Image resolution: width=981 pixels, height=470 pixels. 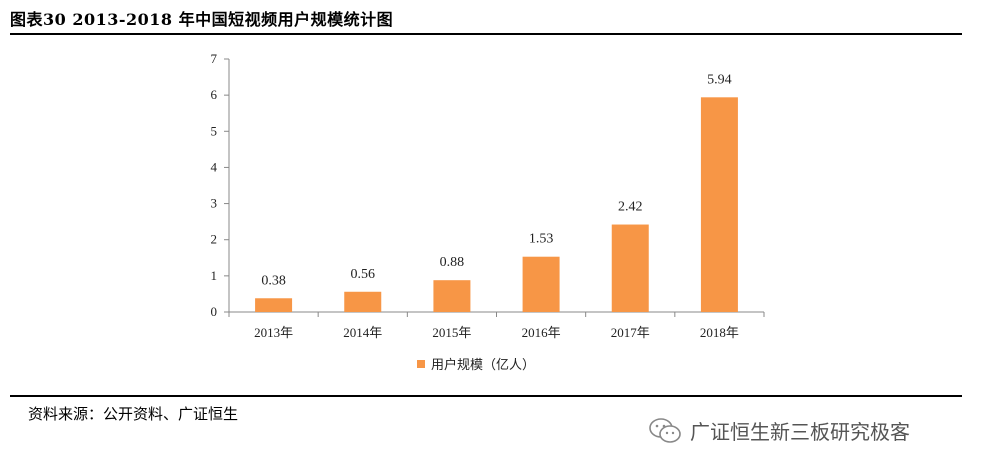 I want to click on y-tick-label: 0, so click(x=214, y=311).